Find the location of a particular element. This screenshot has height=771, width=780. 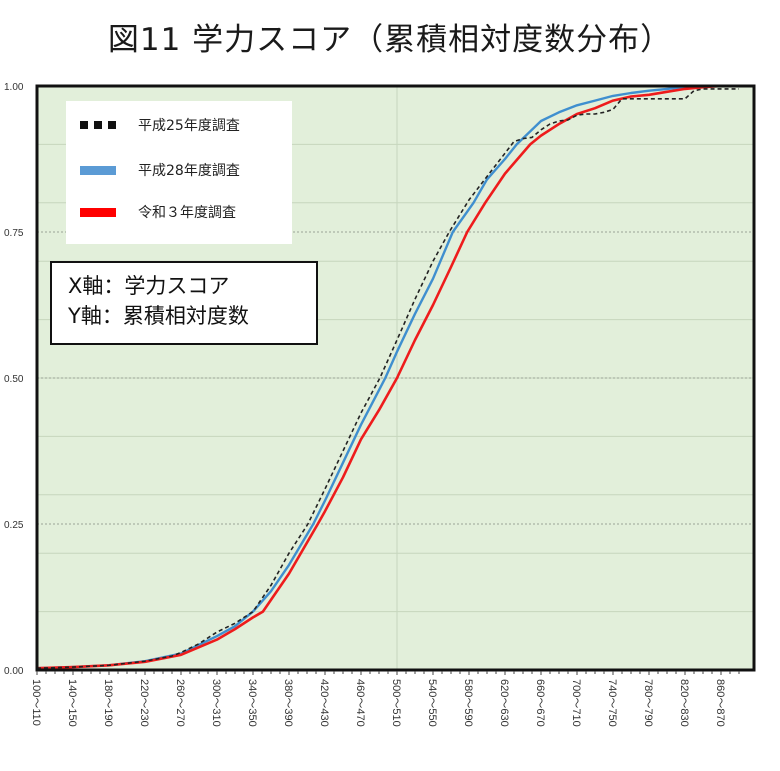

y-axis-description: Y軸：累積相対度数 is located at coordinates (158, 316).